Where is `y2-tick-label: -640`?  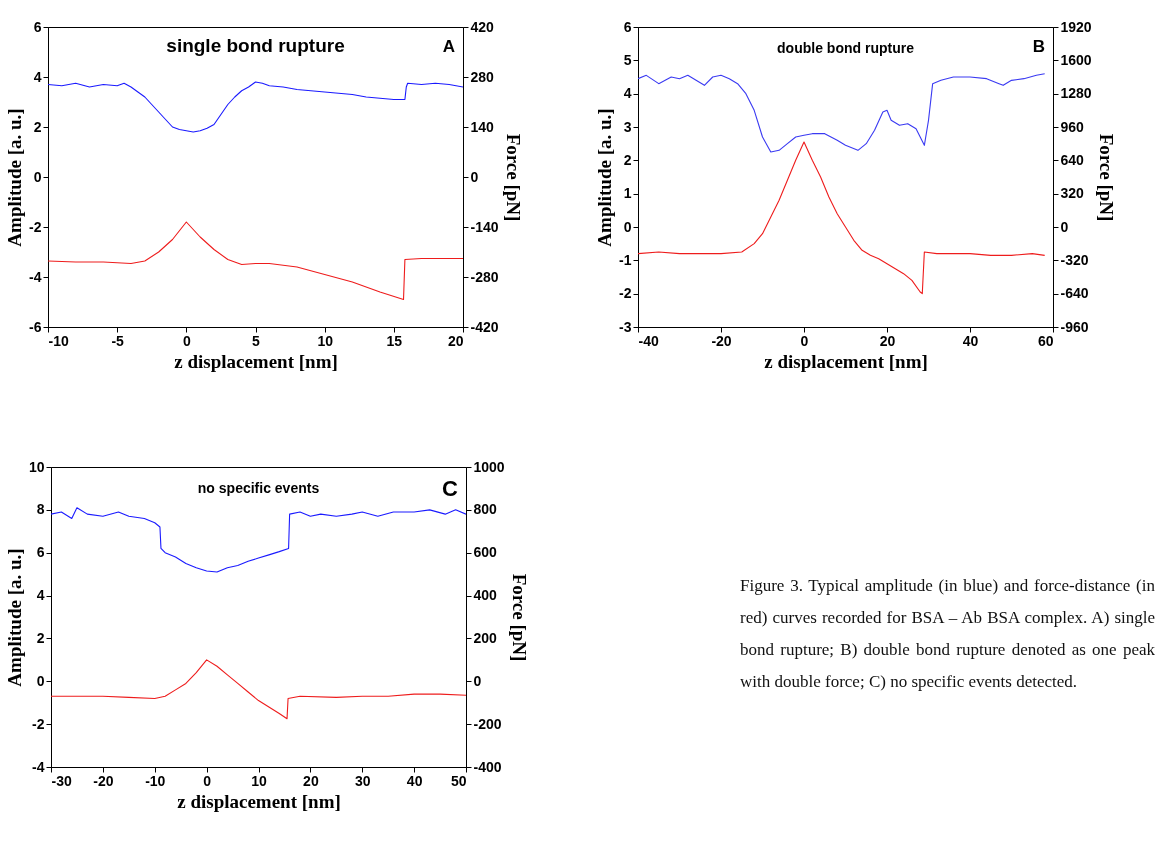
y2-tick-label: -640 is located at coordinates (1074, 293).